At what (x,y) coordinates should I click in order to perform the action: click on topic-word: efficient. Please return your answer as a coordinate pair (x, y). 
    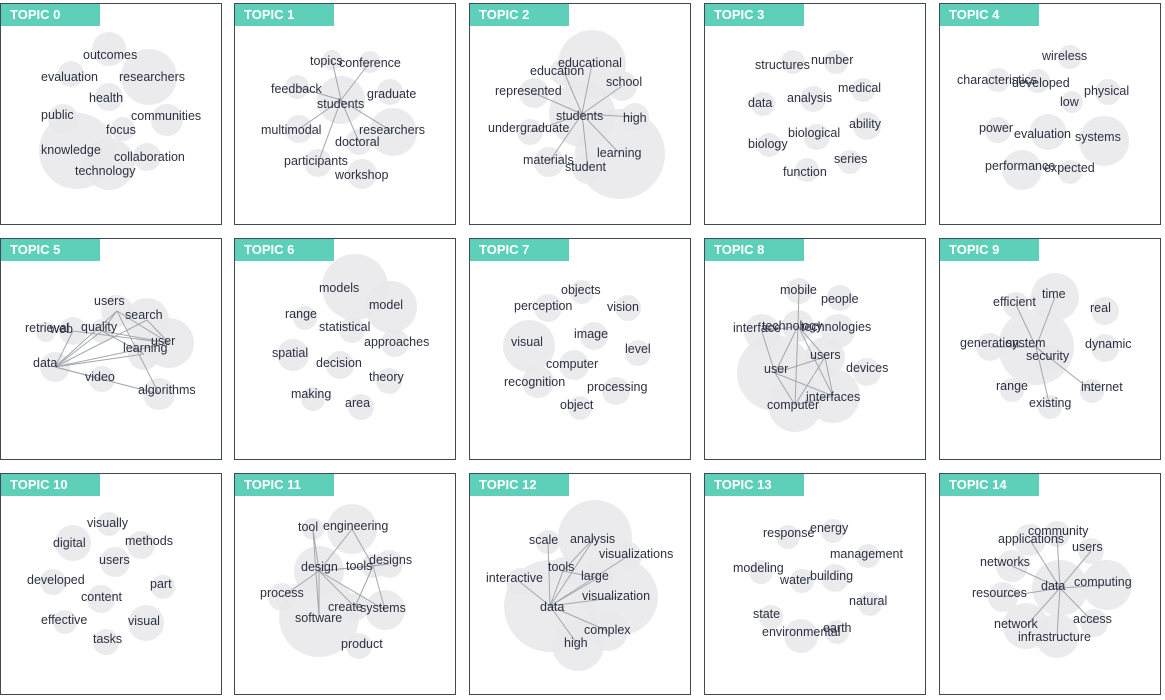
    Looking at the image, I should click on (1014, 302).